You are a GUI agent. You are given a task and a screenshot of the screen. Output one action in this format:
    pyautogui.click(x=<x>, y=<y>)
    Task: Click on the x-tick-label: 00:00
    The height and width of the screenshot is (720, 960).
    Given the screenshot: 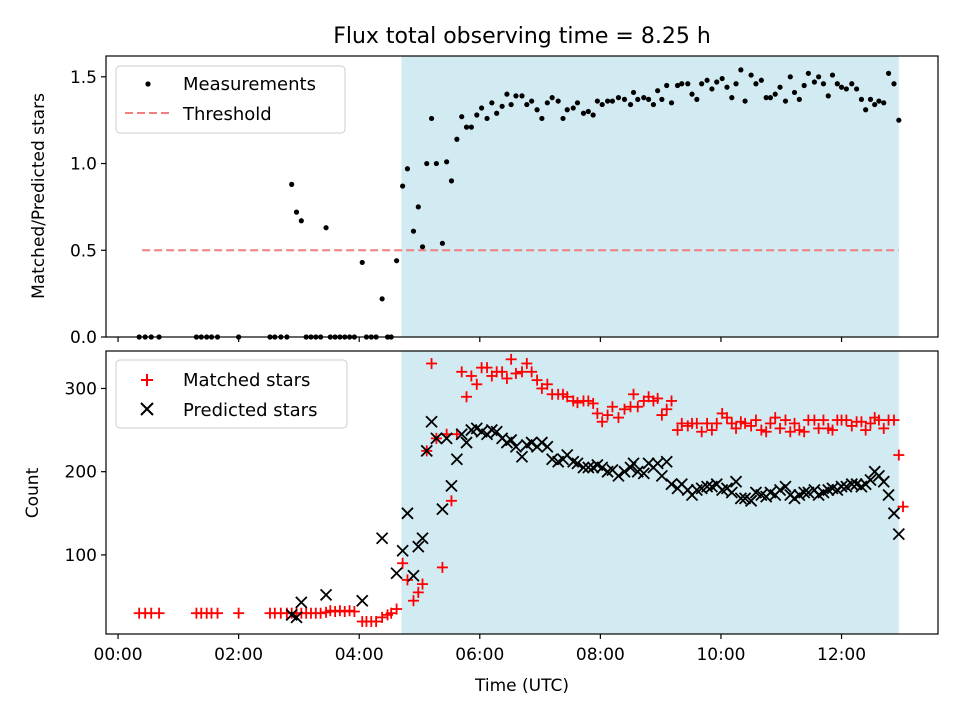 What is the action you would take?
    pyautogui.click(x=118, y=655)
    